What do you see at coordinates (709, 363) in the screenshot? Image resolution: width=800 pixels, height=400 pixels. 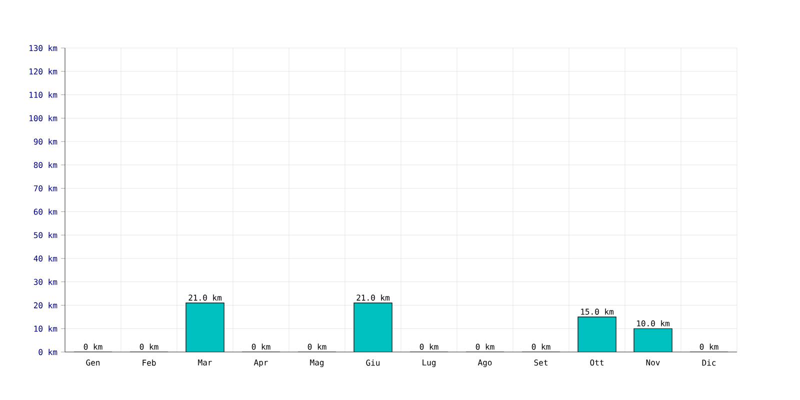 I see `x-tick-label: Dic` at bounding box center [709, 363].